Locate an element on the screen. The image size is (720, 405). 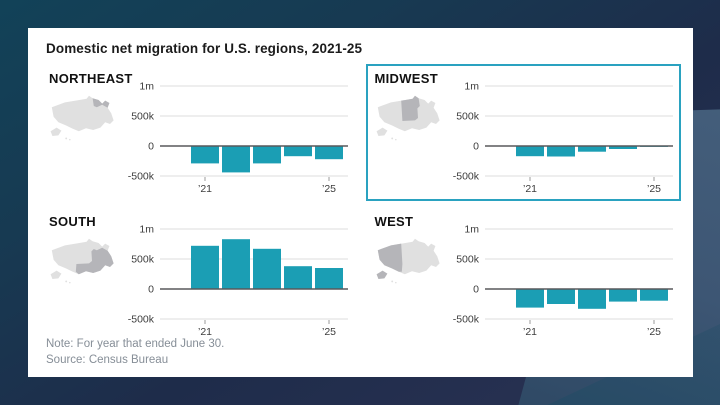
panel-south: SOUTH 1m 500k 0 -500k ’21 ’25 is located at coordinates (198, 275).